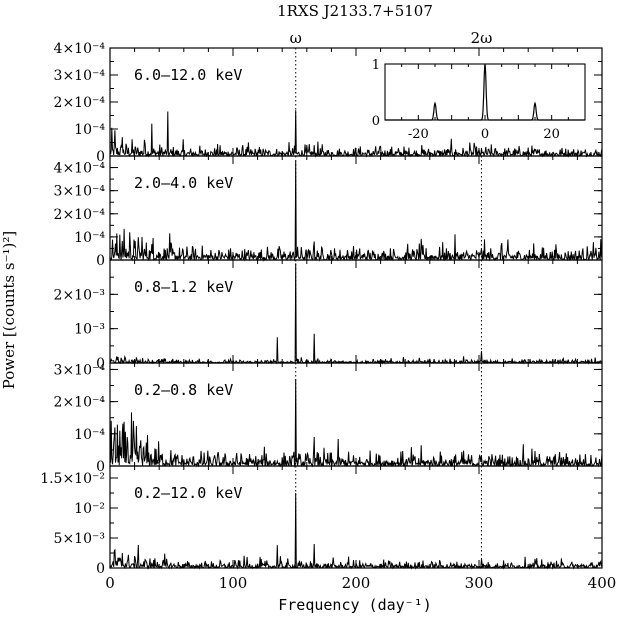 The height and width of the screenshot is (620, 620). What do you see at coordinates (110, 583) in the screenshot?
I see `x-tick-label-0: 0` at bounding box center [110, 583].